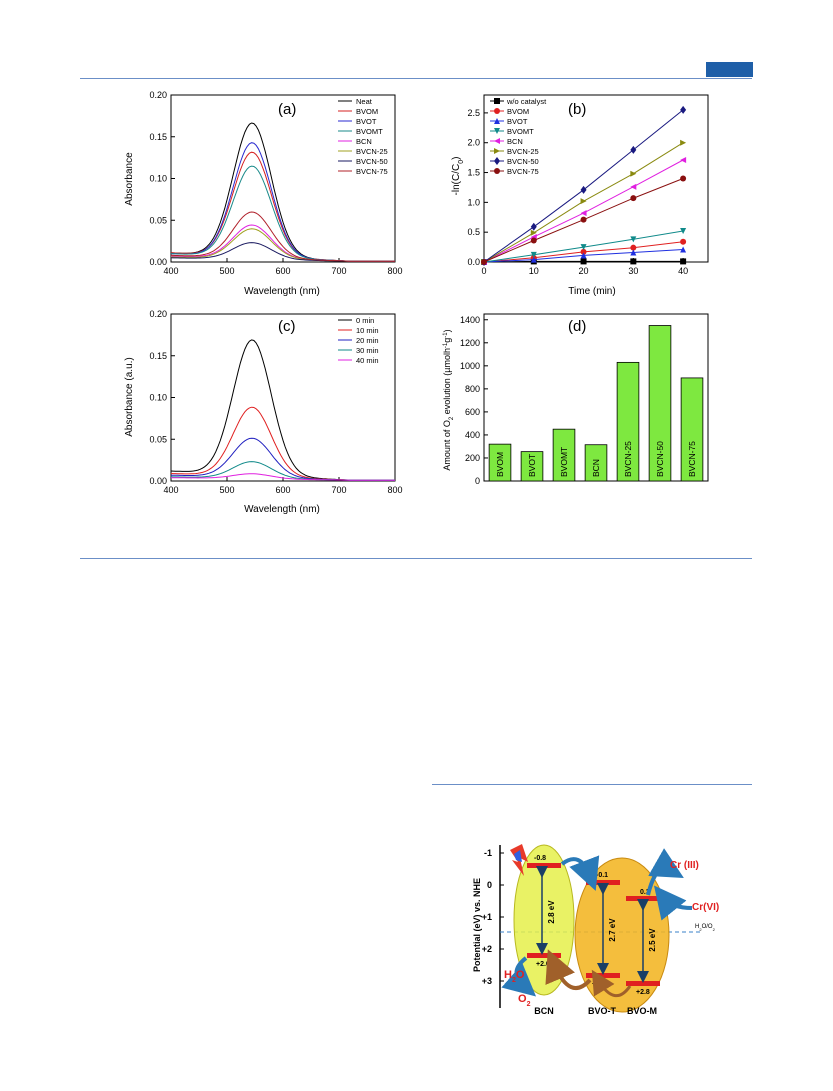 Image resolution: width=833 pixels, height=1091 pixels. Describe the element at coordinates (470, 366) in the screenshot. I see `y-tick-label: 1000` at that location.